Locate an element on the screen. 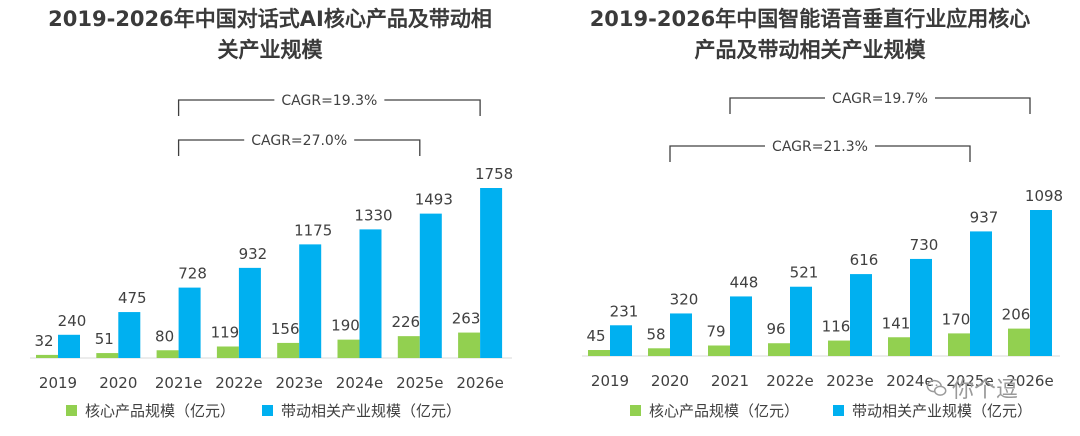 The image size is (1080, 436). data-label: 170 is located at coordinates (956, 319).